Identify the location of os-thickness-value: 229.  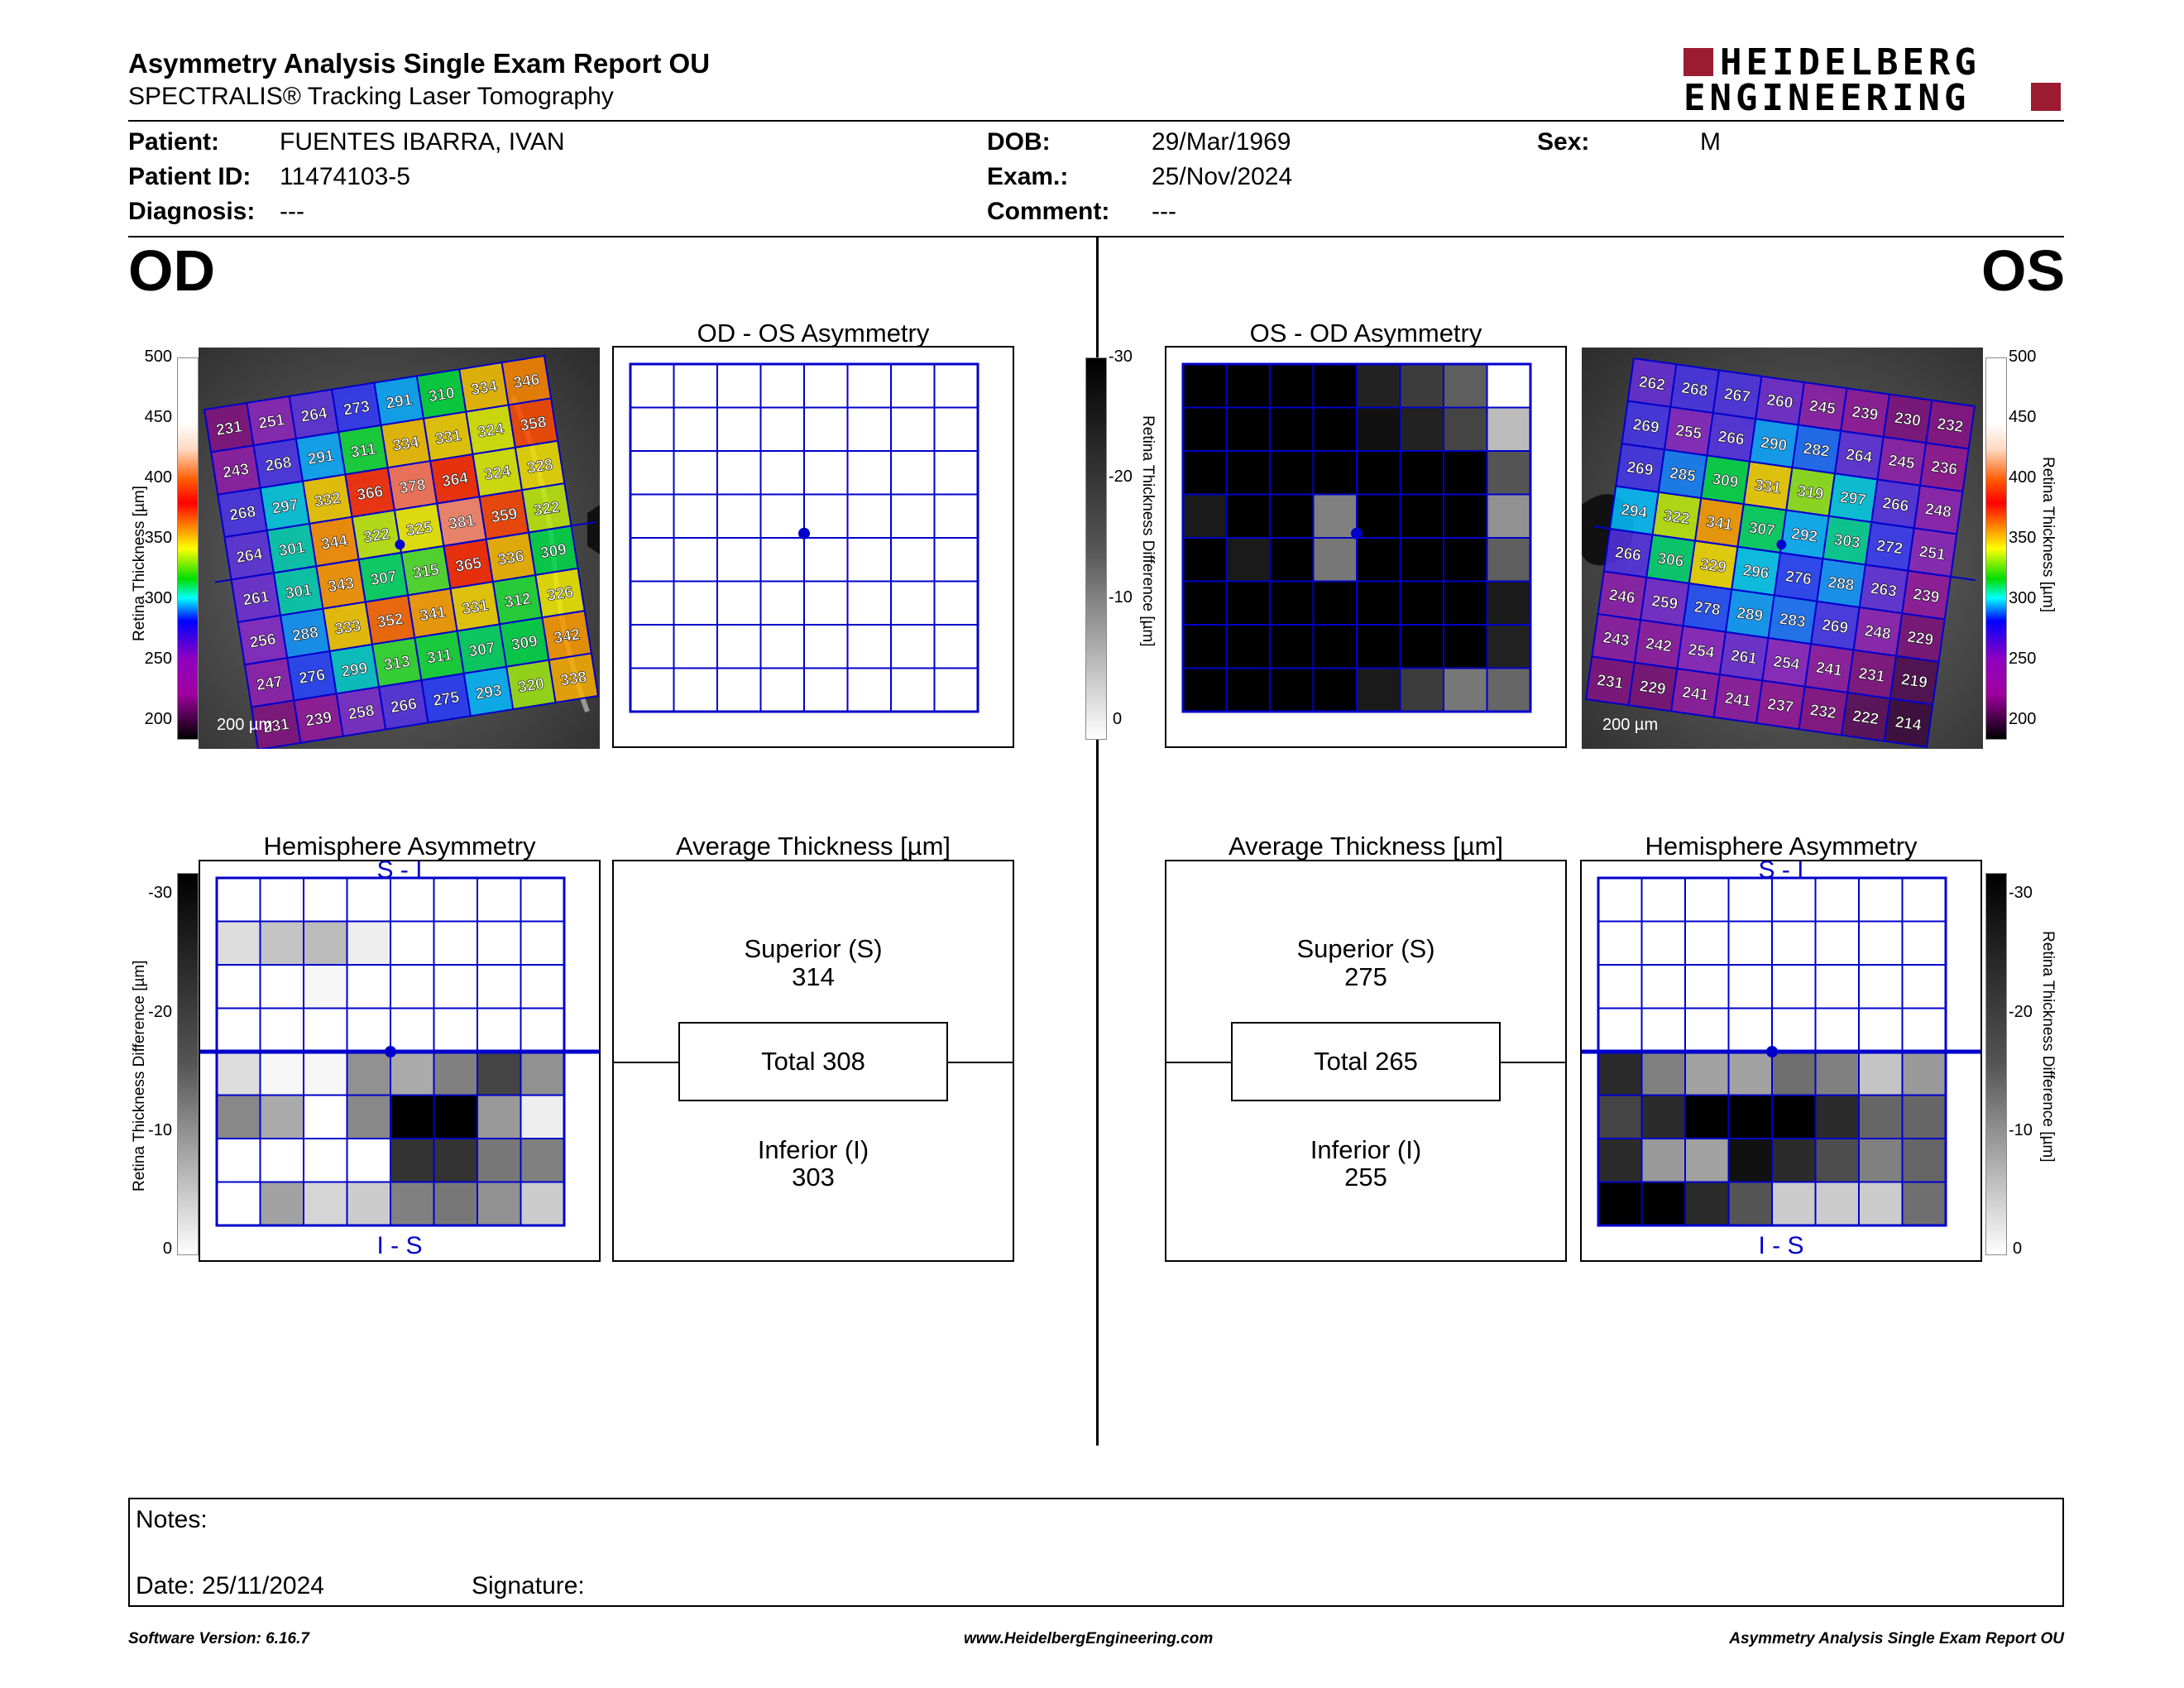
(1920, 638).